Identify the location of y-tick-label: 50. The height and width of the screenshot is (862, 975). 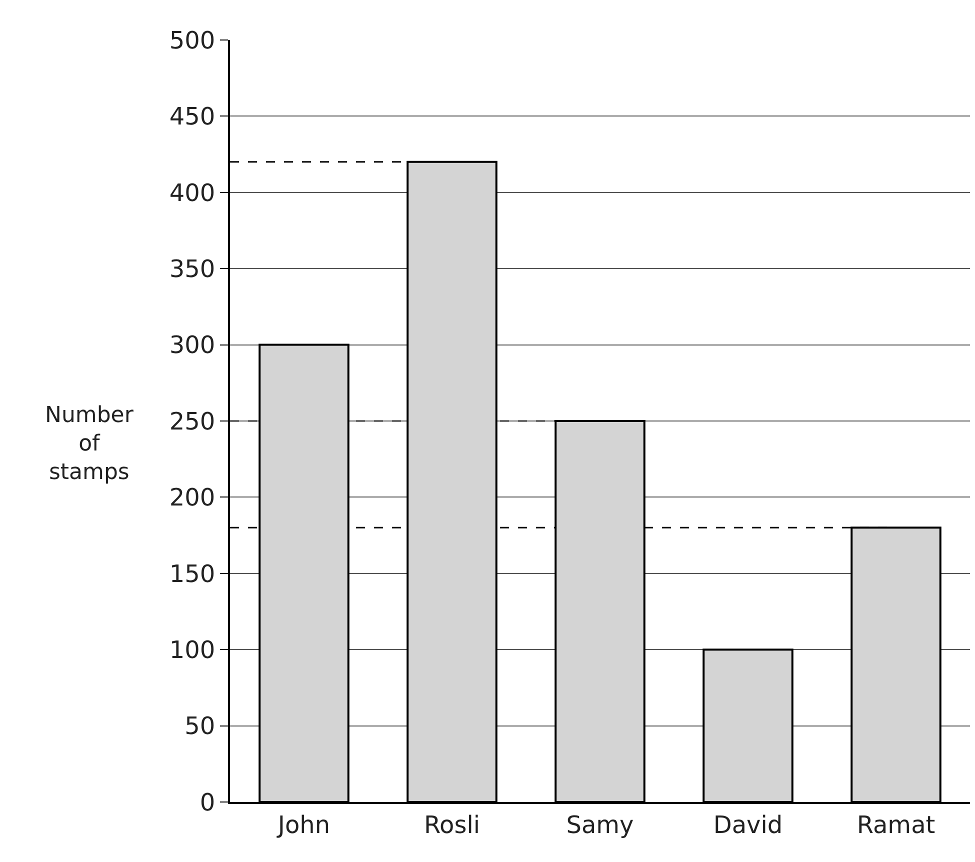
(200, 726).